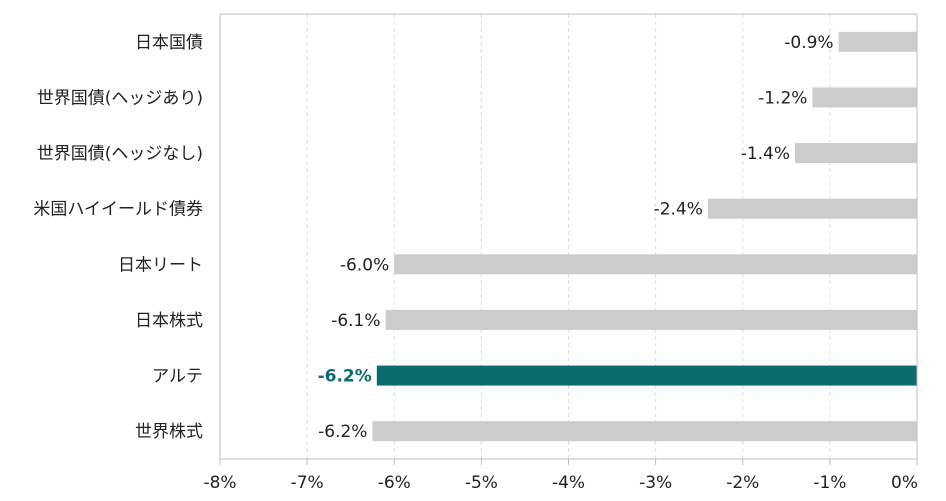 The image size is (946, 501). I want to click on value-label: -2.4%, so click(678, 210).